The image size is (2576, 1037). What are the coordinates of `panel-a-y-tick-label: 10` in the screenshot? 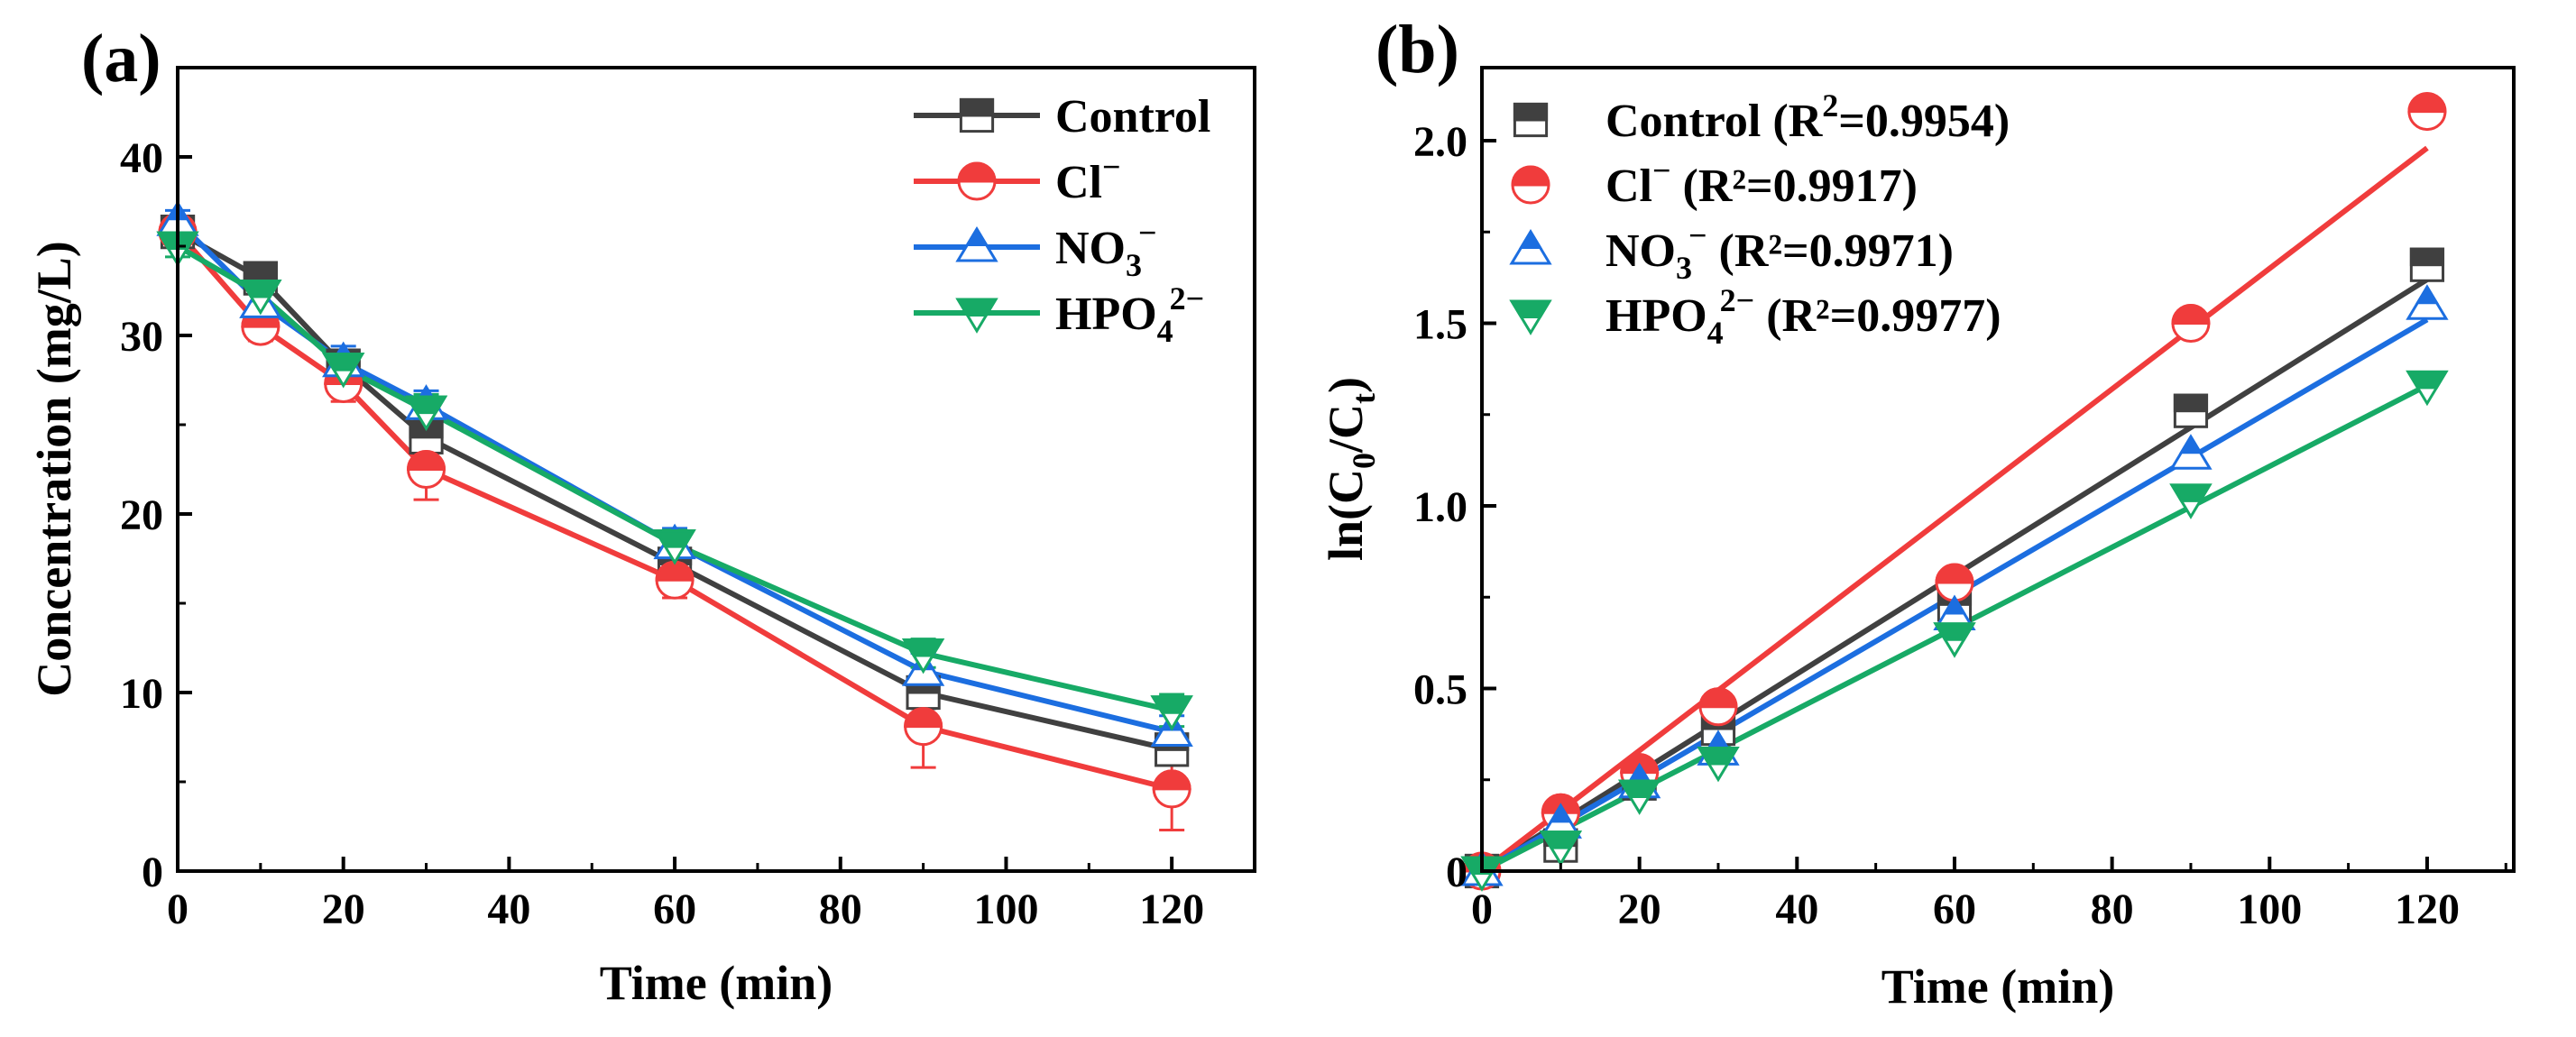 It's located at (141, 694).